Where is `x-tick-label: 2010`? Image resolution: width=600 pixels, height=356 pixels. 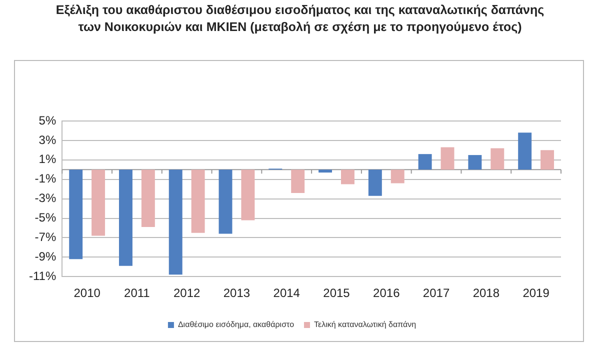
x-tick-label: 2010 is located at coordinates (87, 293).